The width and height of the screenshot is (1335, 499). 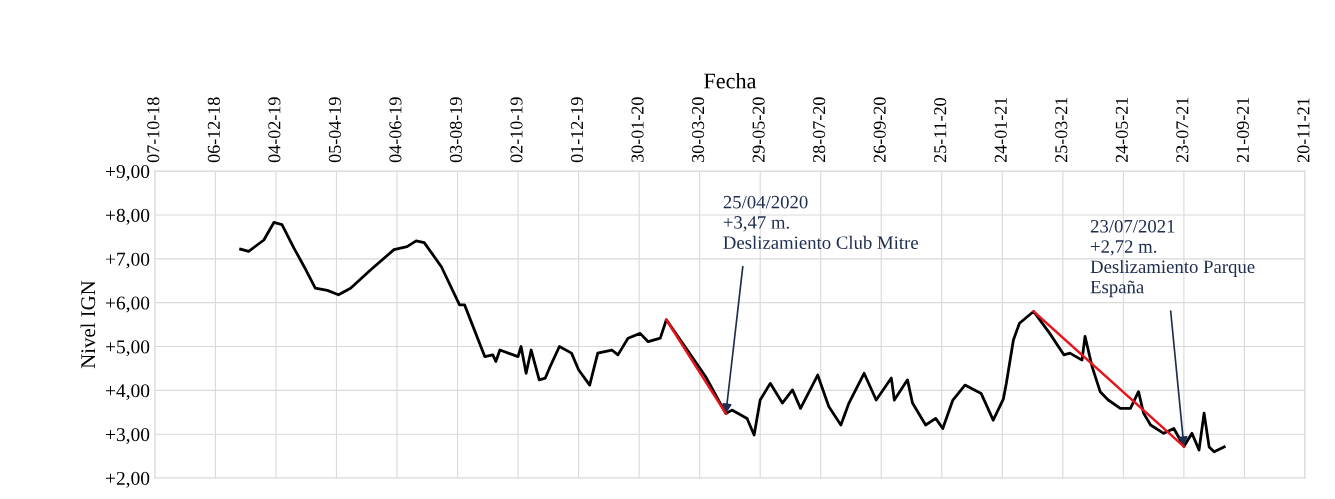 I want to click on y-axis-title: Nivel IGN, so click(x=88, y=324).